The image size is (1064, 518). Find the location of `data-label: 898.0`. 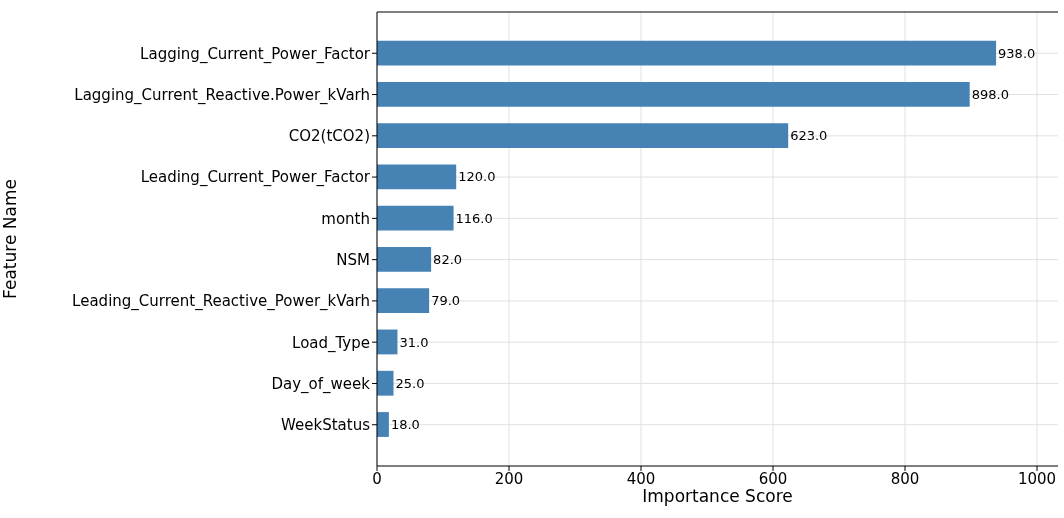

data-label: 898.0 is located at coordinates (990, 94).